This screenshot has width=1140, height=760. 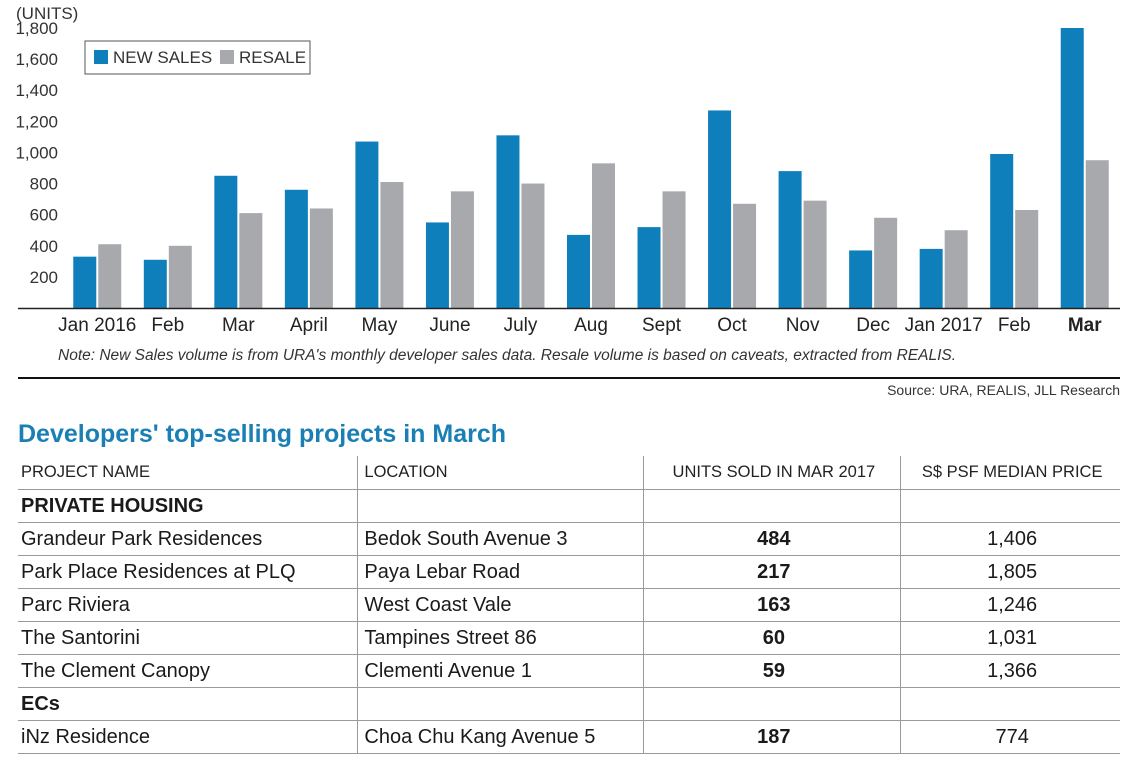 I want to click on units-sold: 187, so click(x=772, y=737).